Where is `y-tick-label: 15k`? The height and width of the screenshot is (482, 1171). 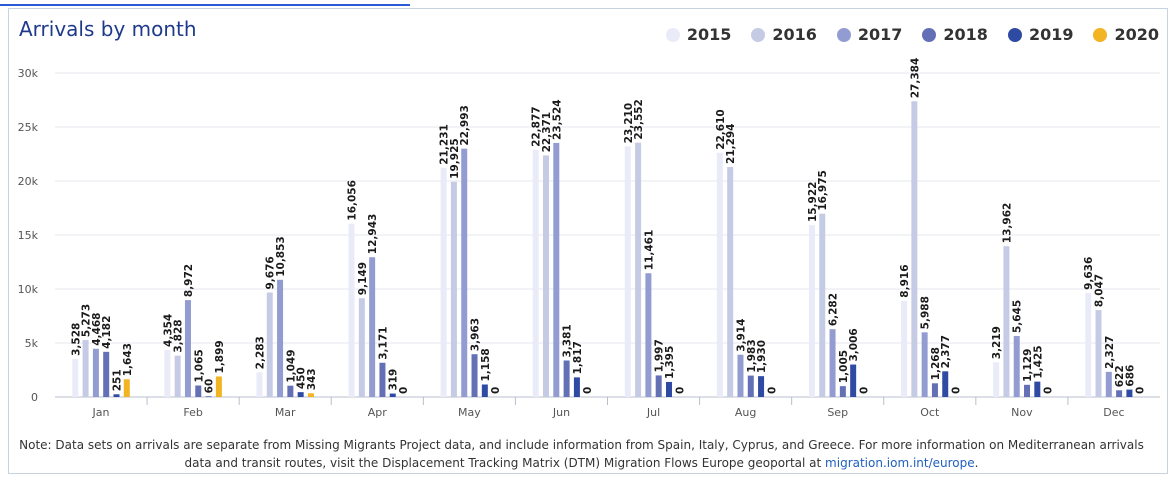 y-tick-label: 15k is located at coordinates (28, 235).